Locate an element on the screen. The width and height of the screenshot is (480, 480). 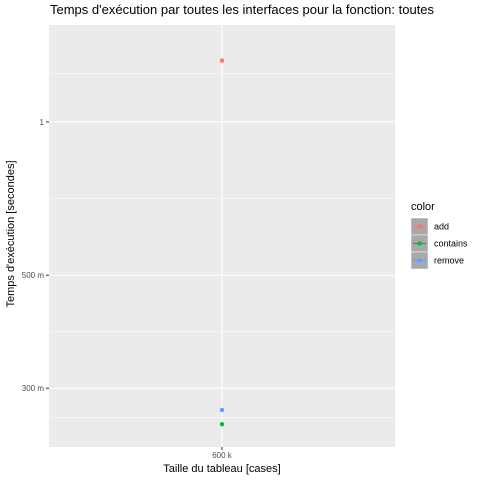
x-axis: 600 k is located at coordinates (222, 453).